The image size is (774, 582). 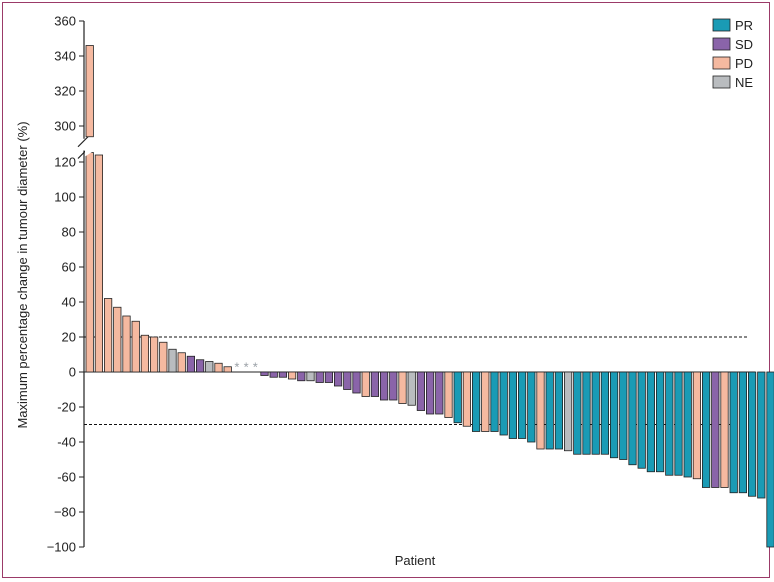 What do you see at coordinates (65, 91) in the screenshot?
I see `y-tick-label: 320` at bounding box center [65, 91].